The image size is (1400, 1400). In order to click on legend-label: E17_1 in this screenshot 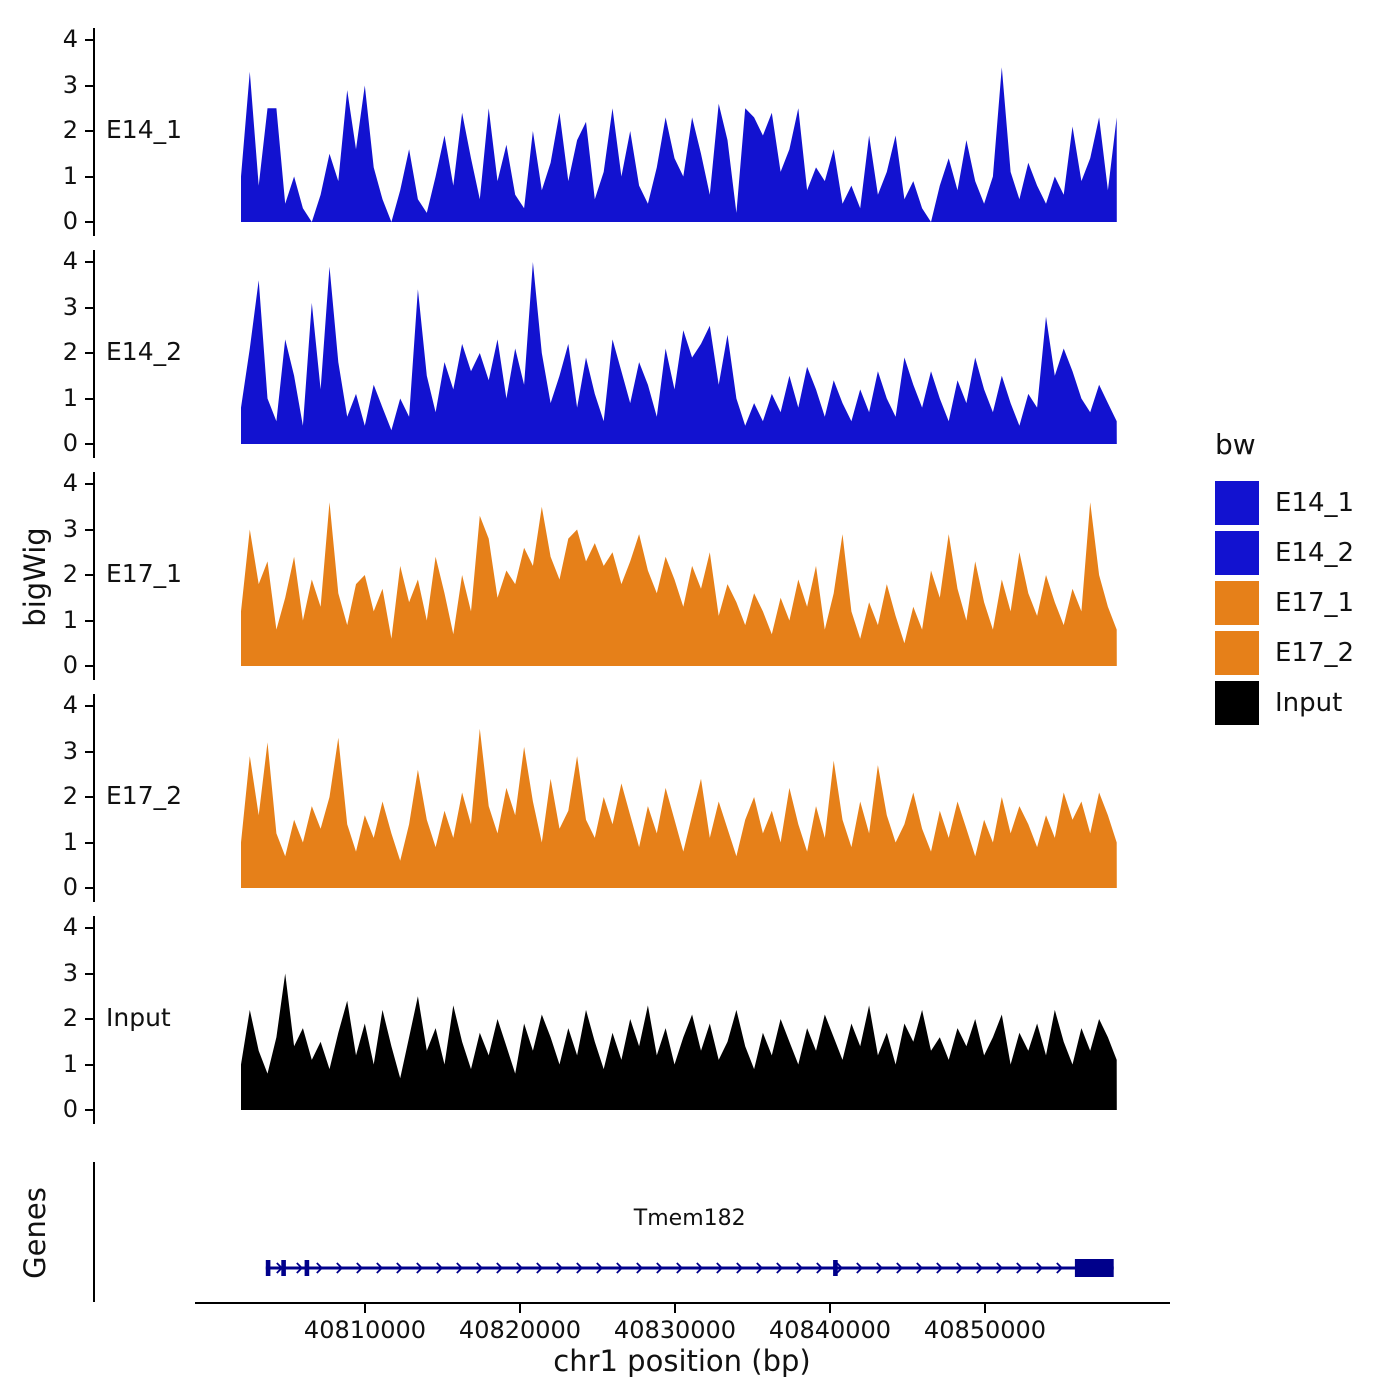, I will do `click(1315, 603)`.